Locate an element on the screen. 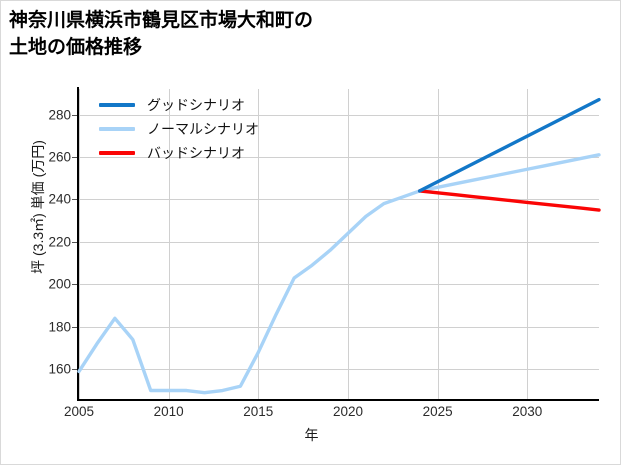 This screenshot has height=465, width=621. x-axis-tick-label: 2010 is located at coordinates (168, 411).